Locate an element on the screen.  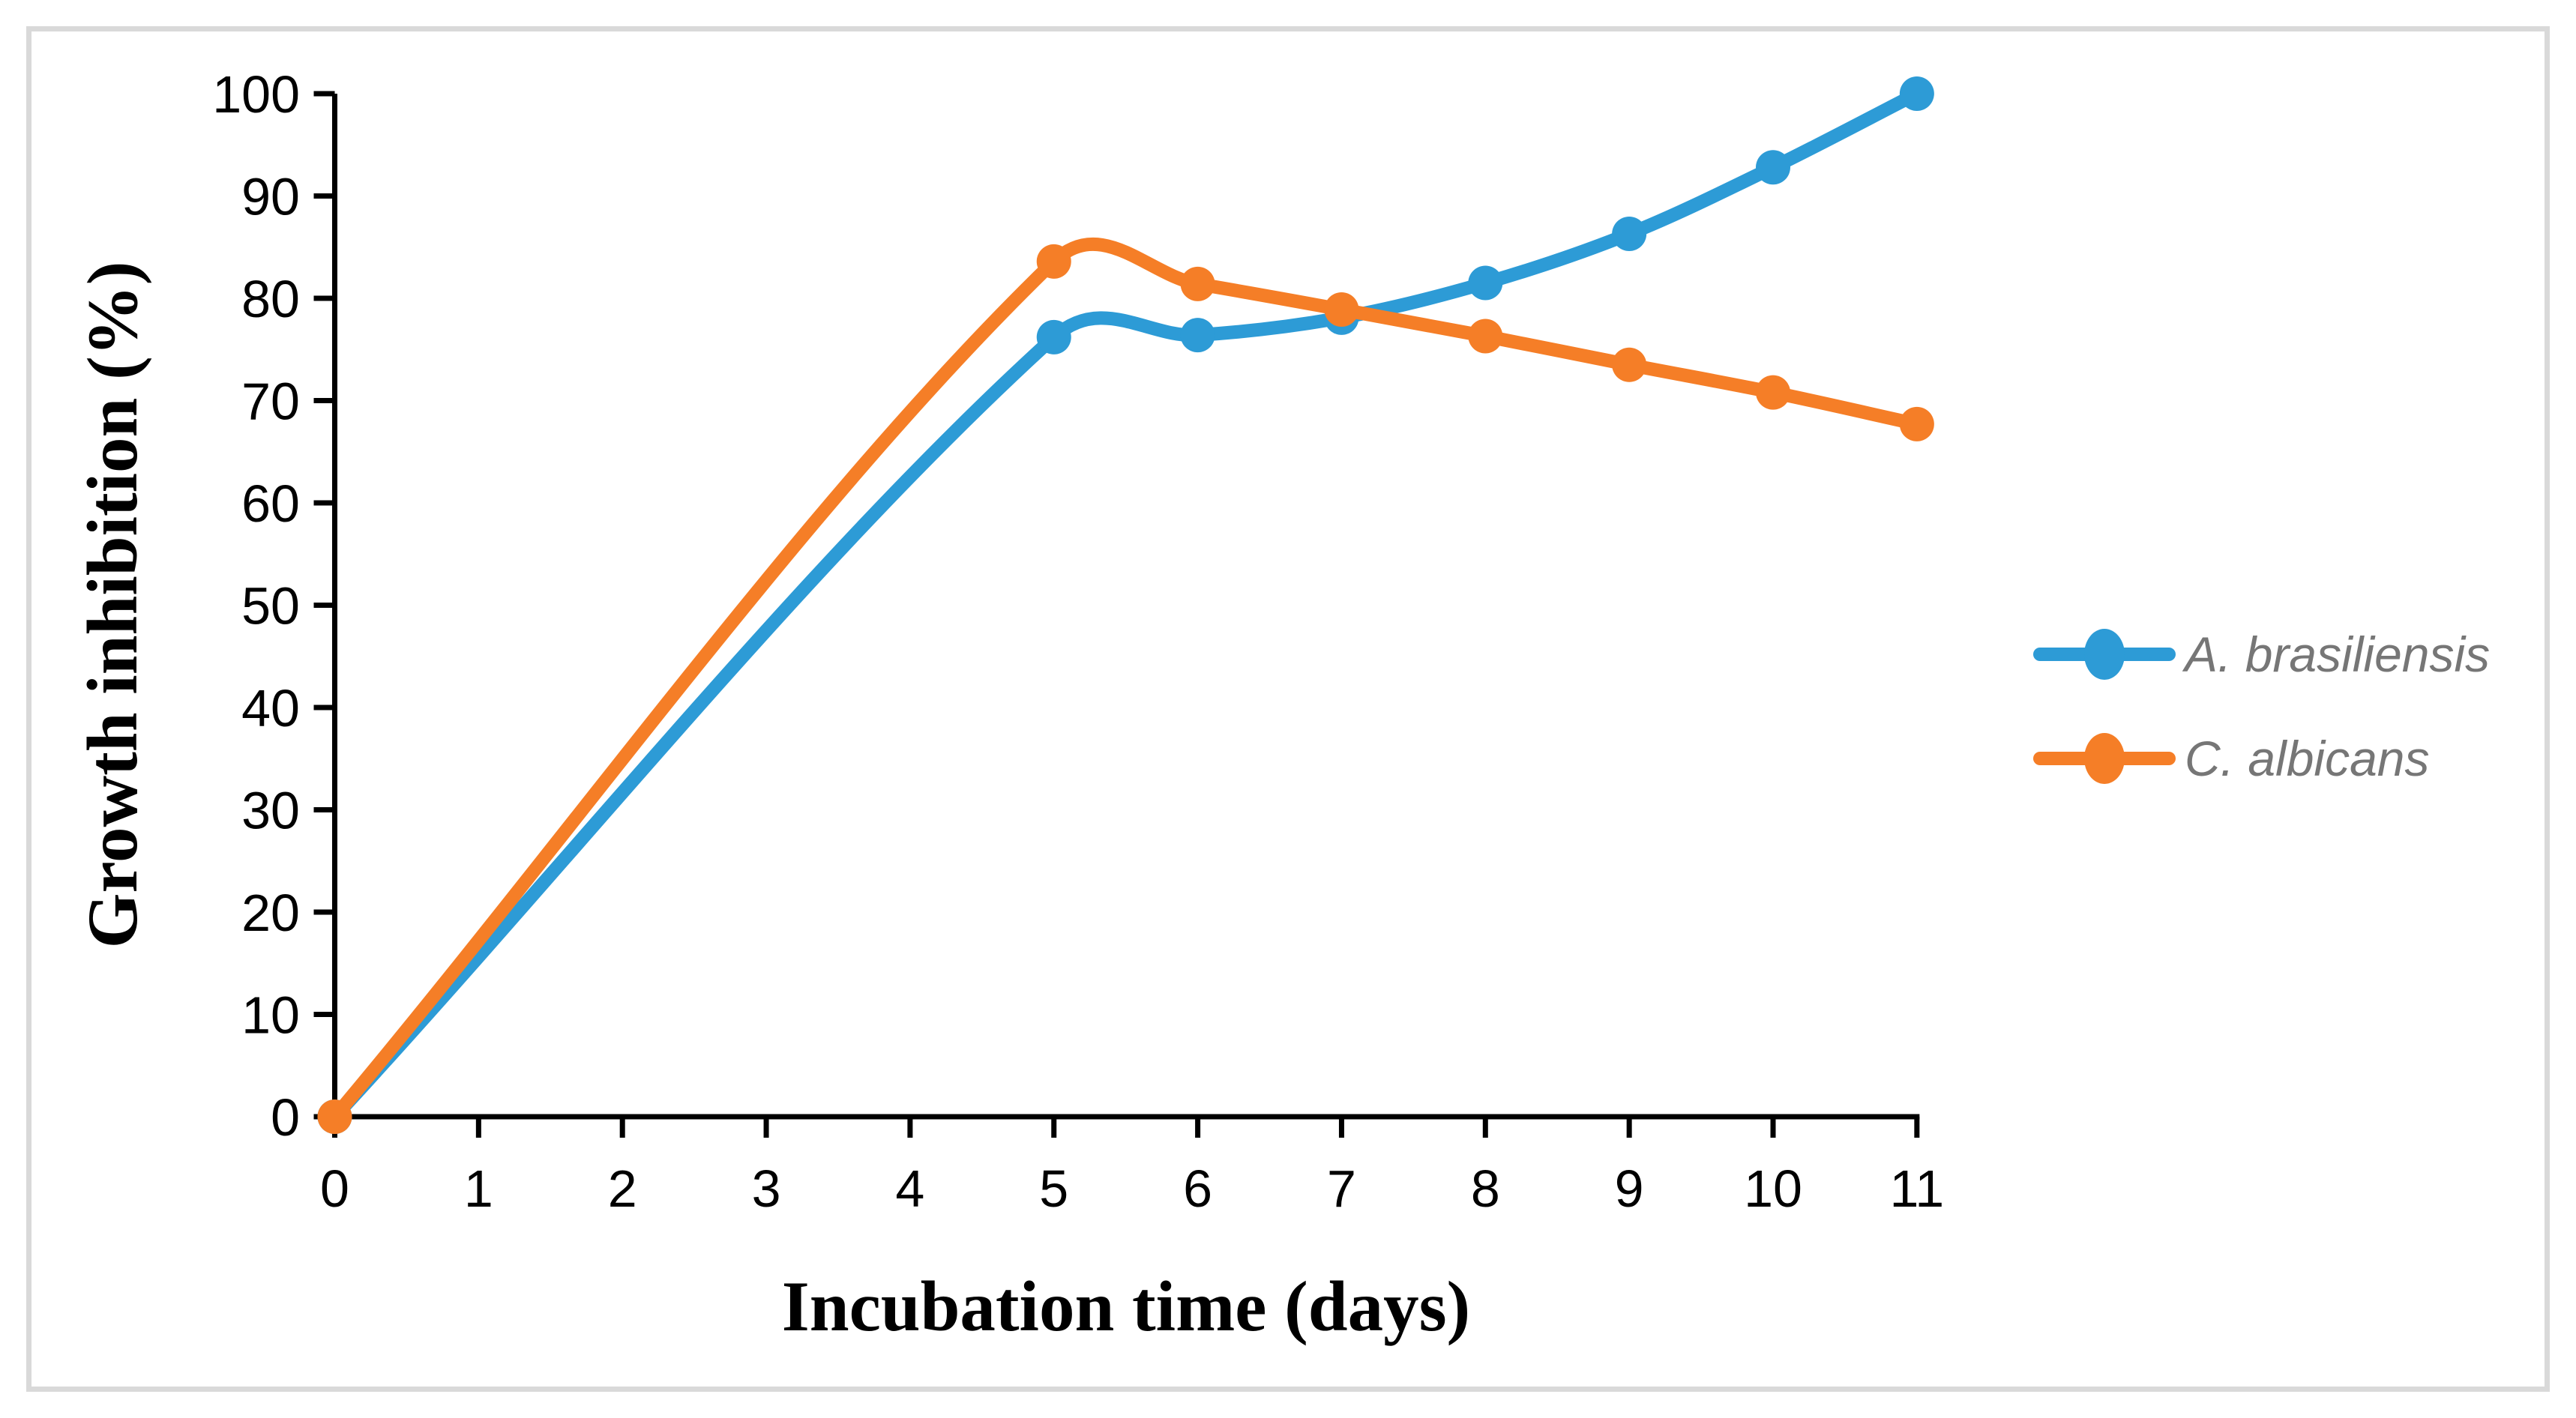
legend-entry-c-albicans: C. albicans is located at coordinates (2231, 758).